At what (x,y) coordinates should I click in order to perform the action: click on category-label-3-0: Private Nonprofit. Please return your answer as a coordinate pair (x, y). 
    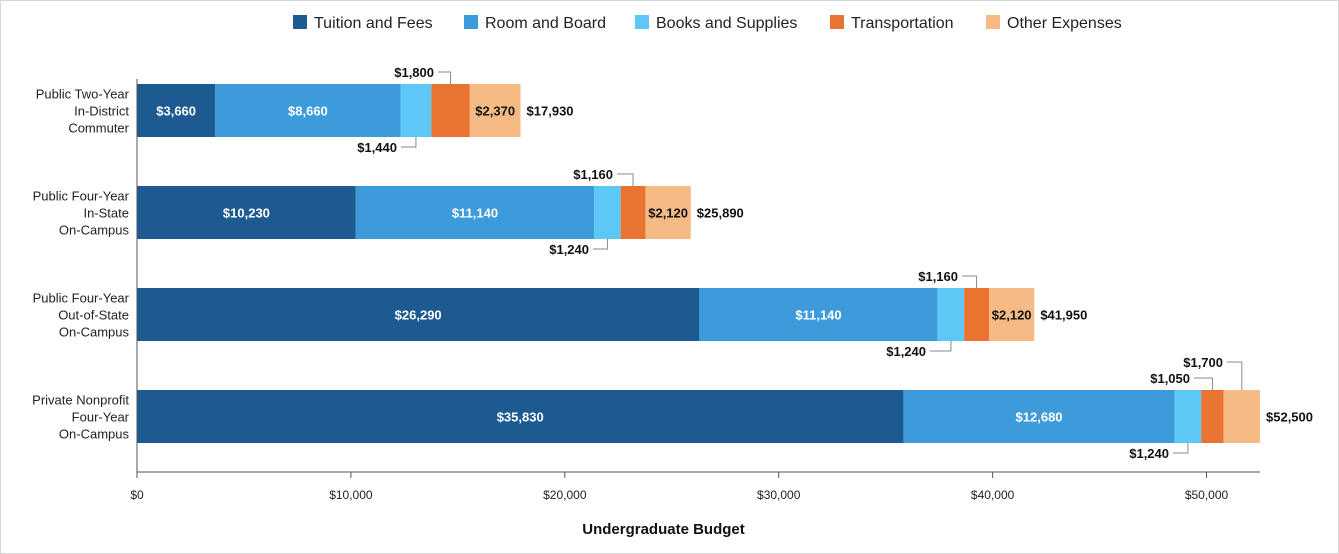
    Looking at the image, I should click on (80, 400).